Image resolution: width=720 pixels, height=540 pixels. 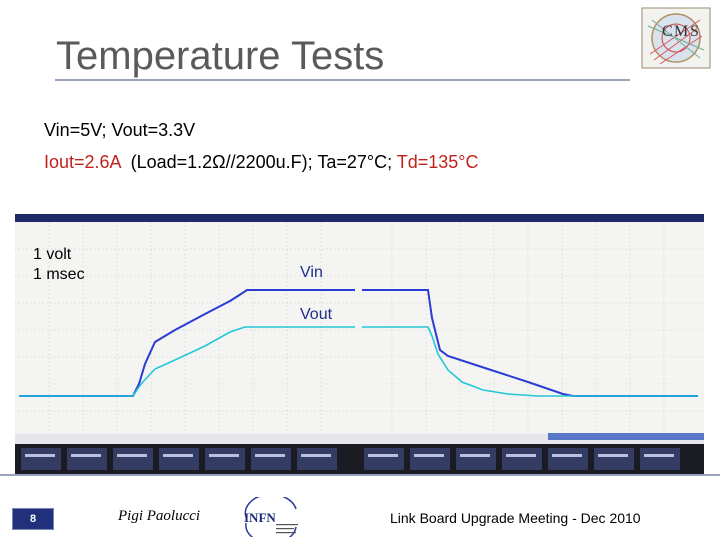 I want to click on output-current-text: Iout=2.6A, so click(x=82, y=162).